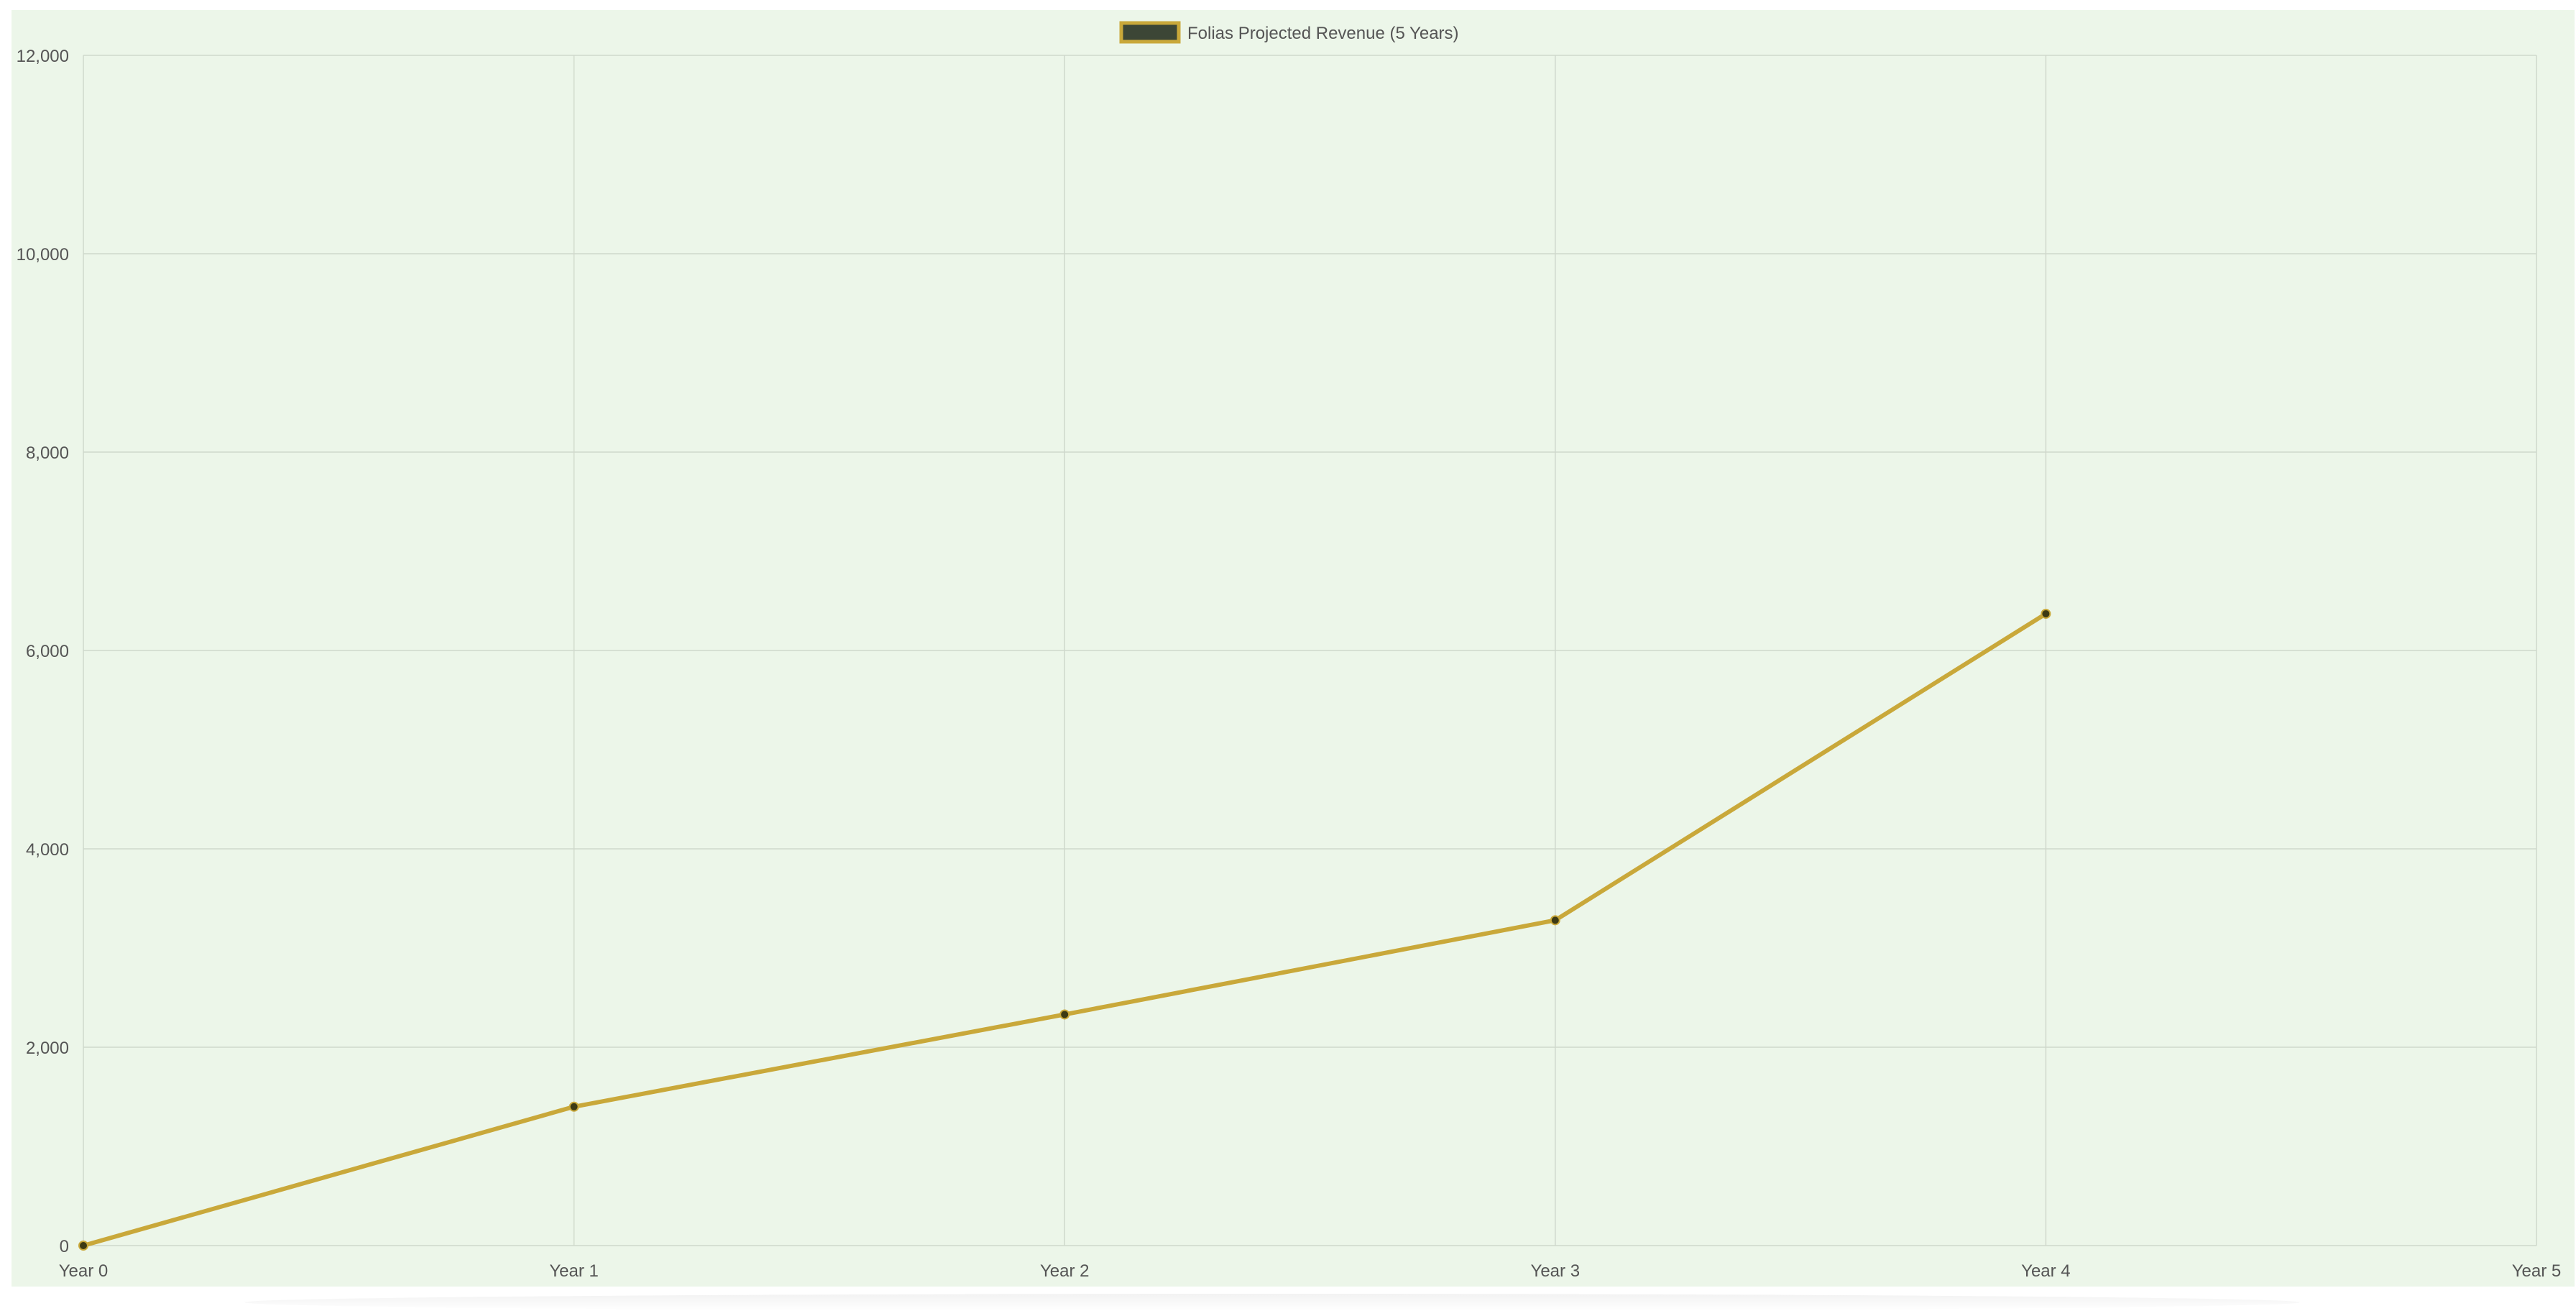 This screenshot has width=2576, height=1311. What do you see at coordinates (1310, 1271) in the screenshot?
I see `x-axis-ticks: Year 0 Year 1 Year 2 Year 3 Year 4 Year 5` at bounding box center [1310, 1271].